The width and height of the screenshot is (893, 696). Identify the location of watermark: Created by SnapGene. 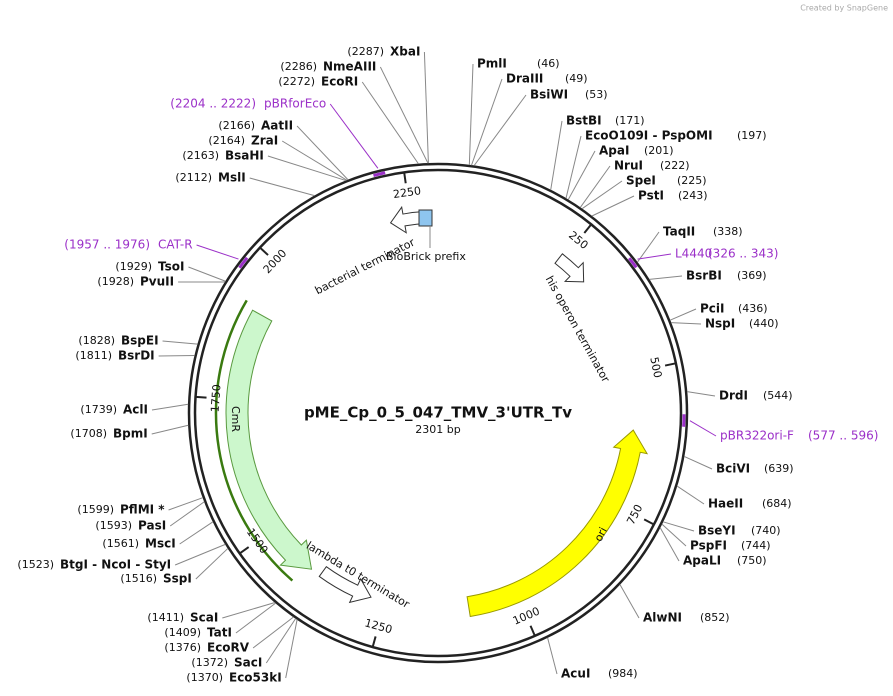
(844, 8).